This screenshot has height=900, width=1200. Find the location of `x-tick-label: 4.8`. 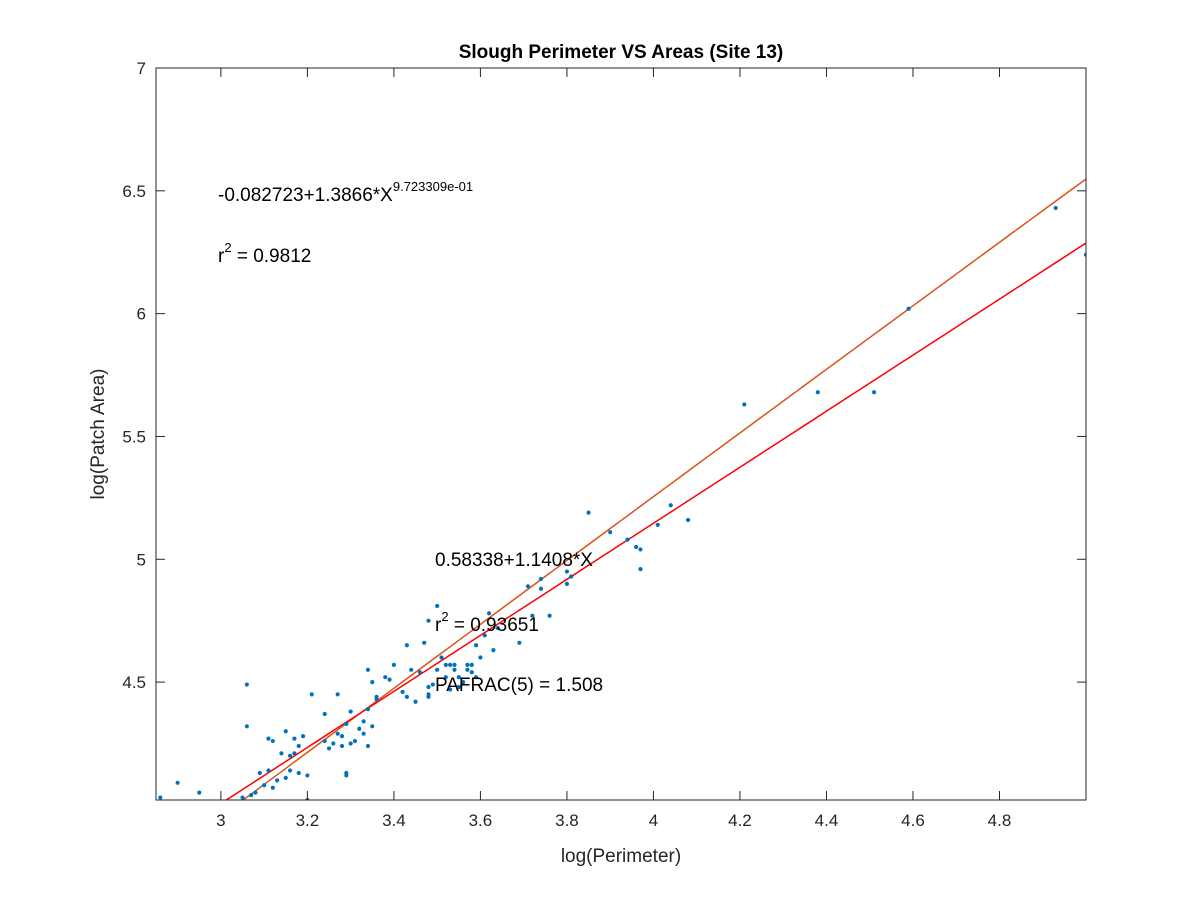

x-tick-label: 4.8 is located at coordinates (1000, 820).